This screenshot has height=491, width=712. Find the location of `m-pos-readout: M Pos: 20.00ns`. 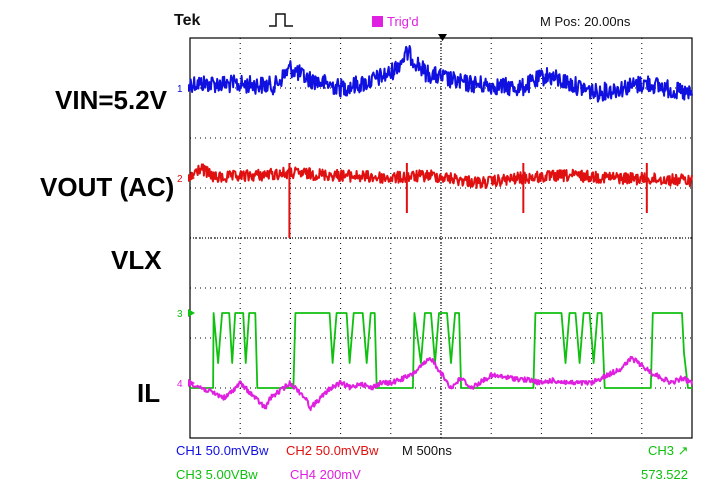

m-pos-readout: M Pos: 20.00ns is located at coordinates (585, 21).